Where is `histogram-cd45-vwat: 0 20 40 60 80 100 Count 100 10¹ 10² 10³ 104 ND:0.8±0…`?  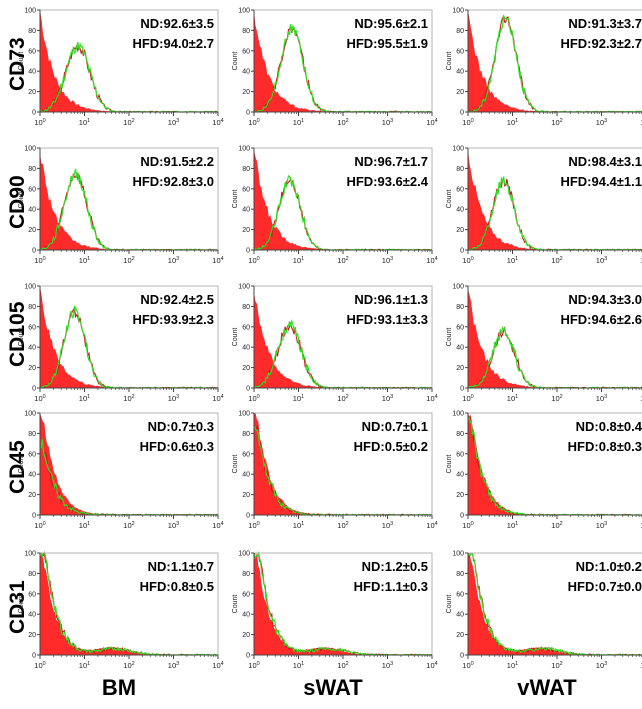 histogram-cd45-vwat: 0 20 40 60 80 100 Count 100 10¹ 10² 10³ 104 ND:0.8±0… is located at coordinates (544, 470).